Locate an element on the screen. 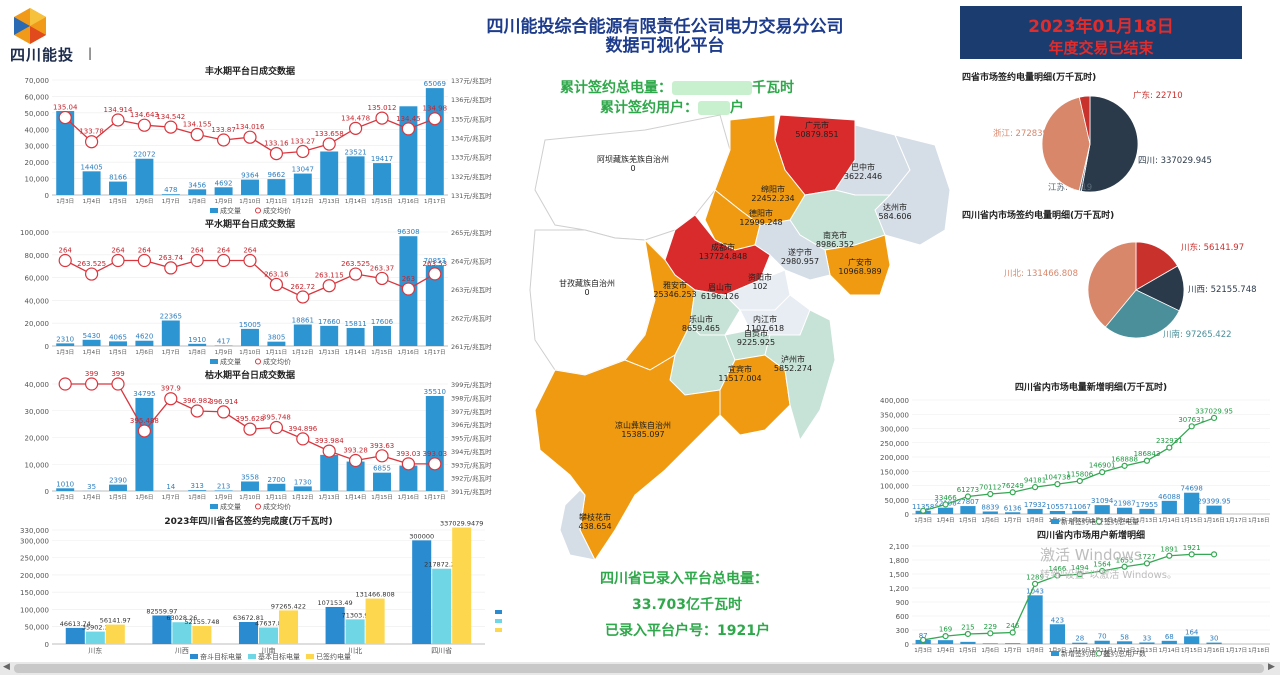 This screenshot has height=675, width=1280. map-label-value: 12999.248 is located at coordinates (760, 222).